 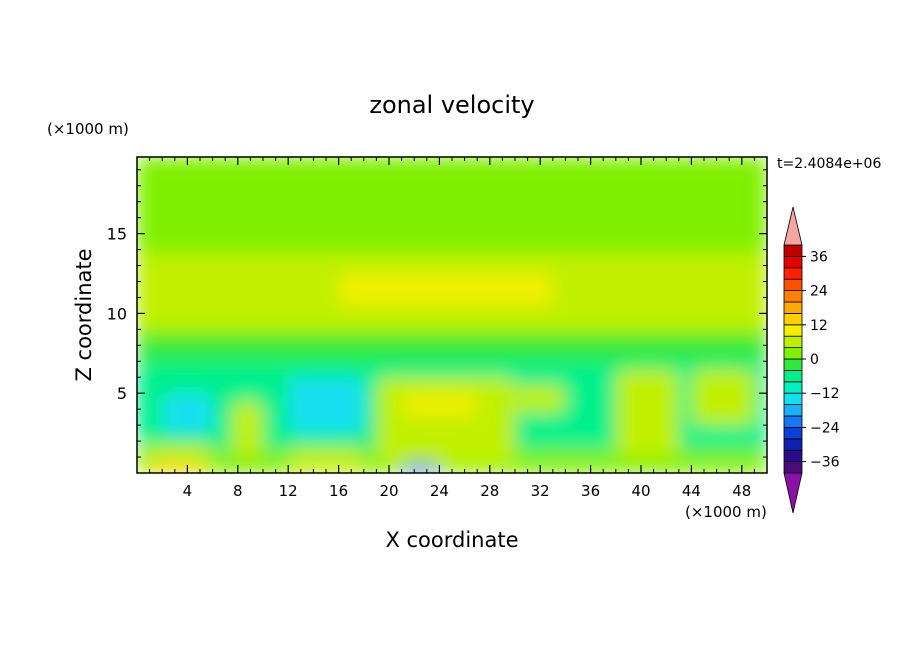 What do you see at coordinates (726, 512) in the screenshot?
I see `x-unit-label: (×1000 m)` at bounding box center [726, 512].